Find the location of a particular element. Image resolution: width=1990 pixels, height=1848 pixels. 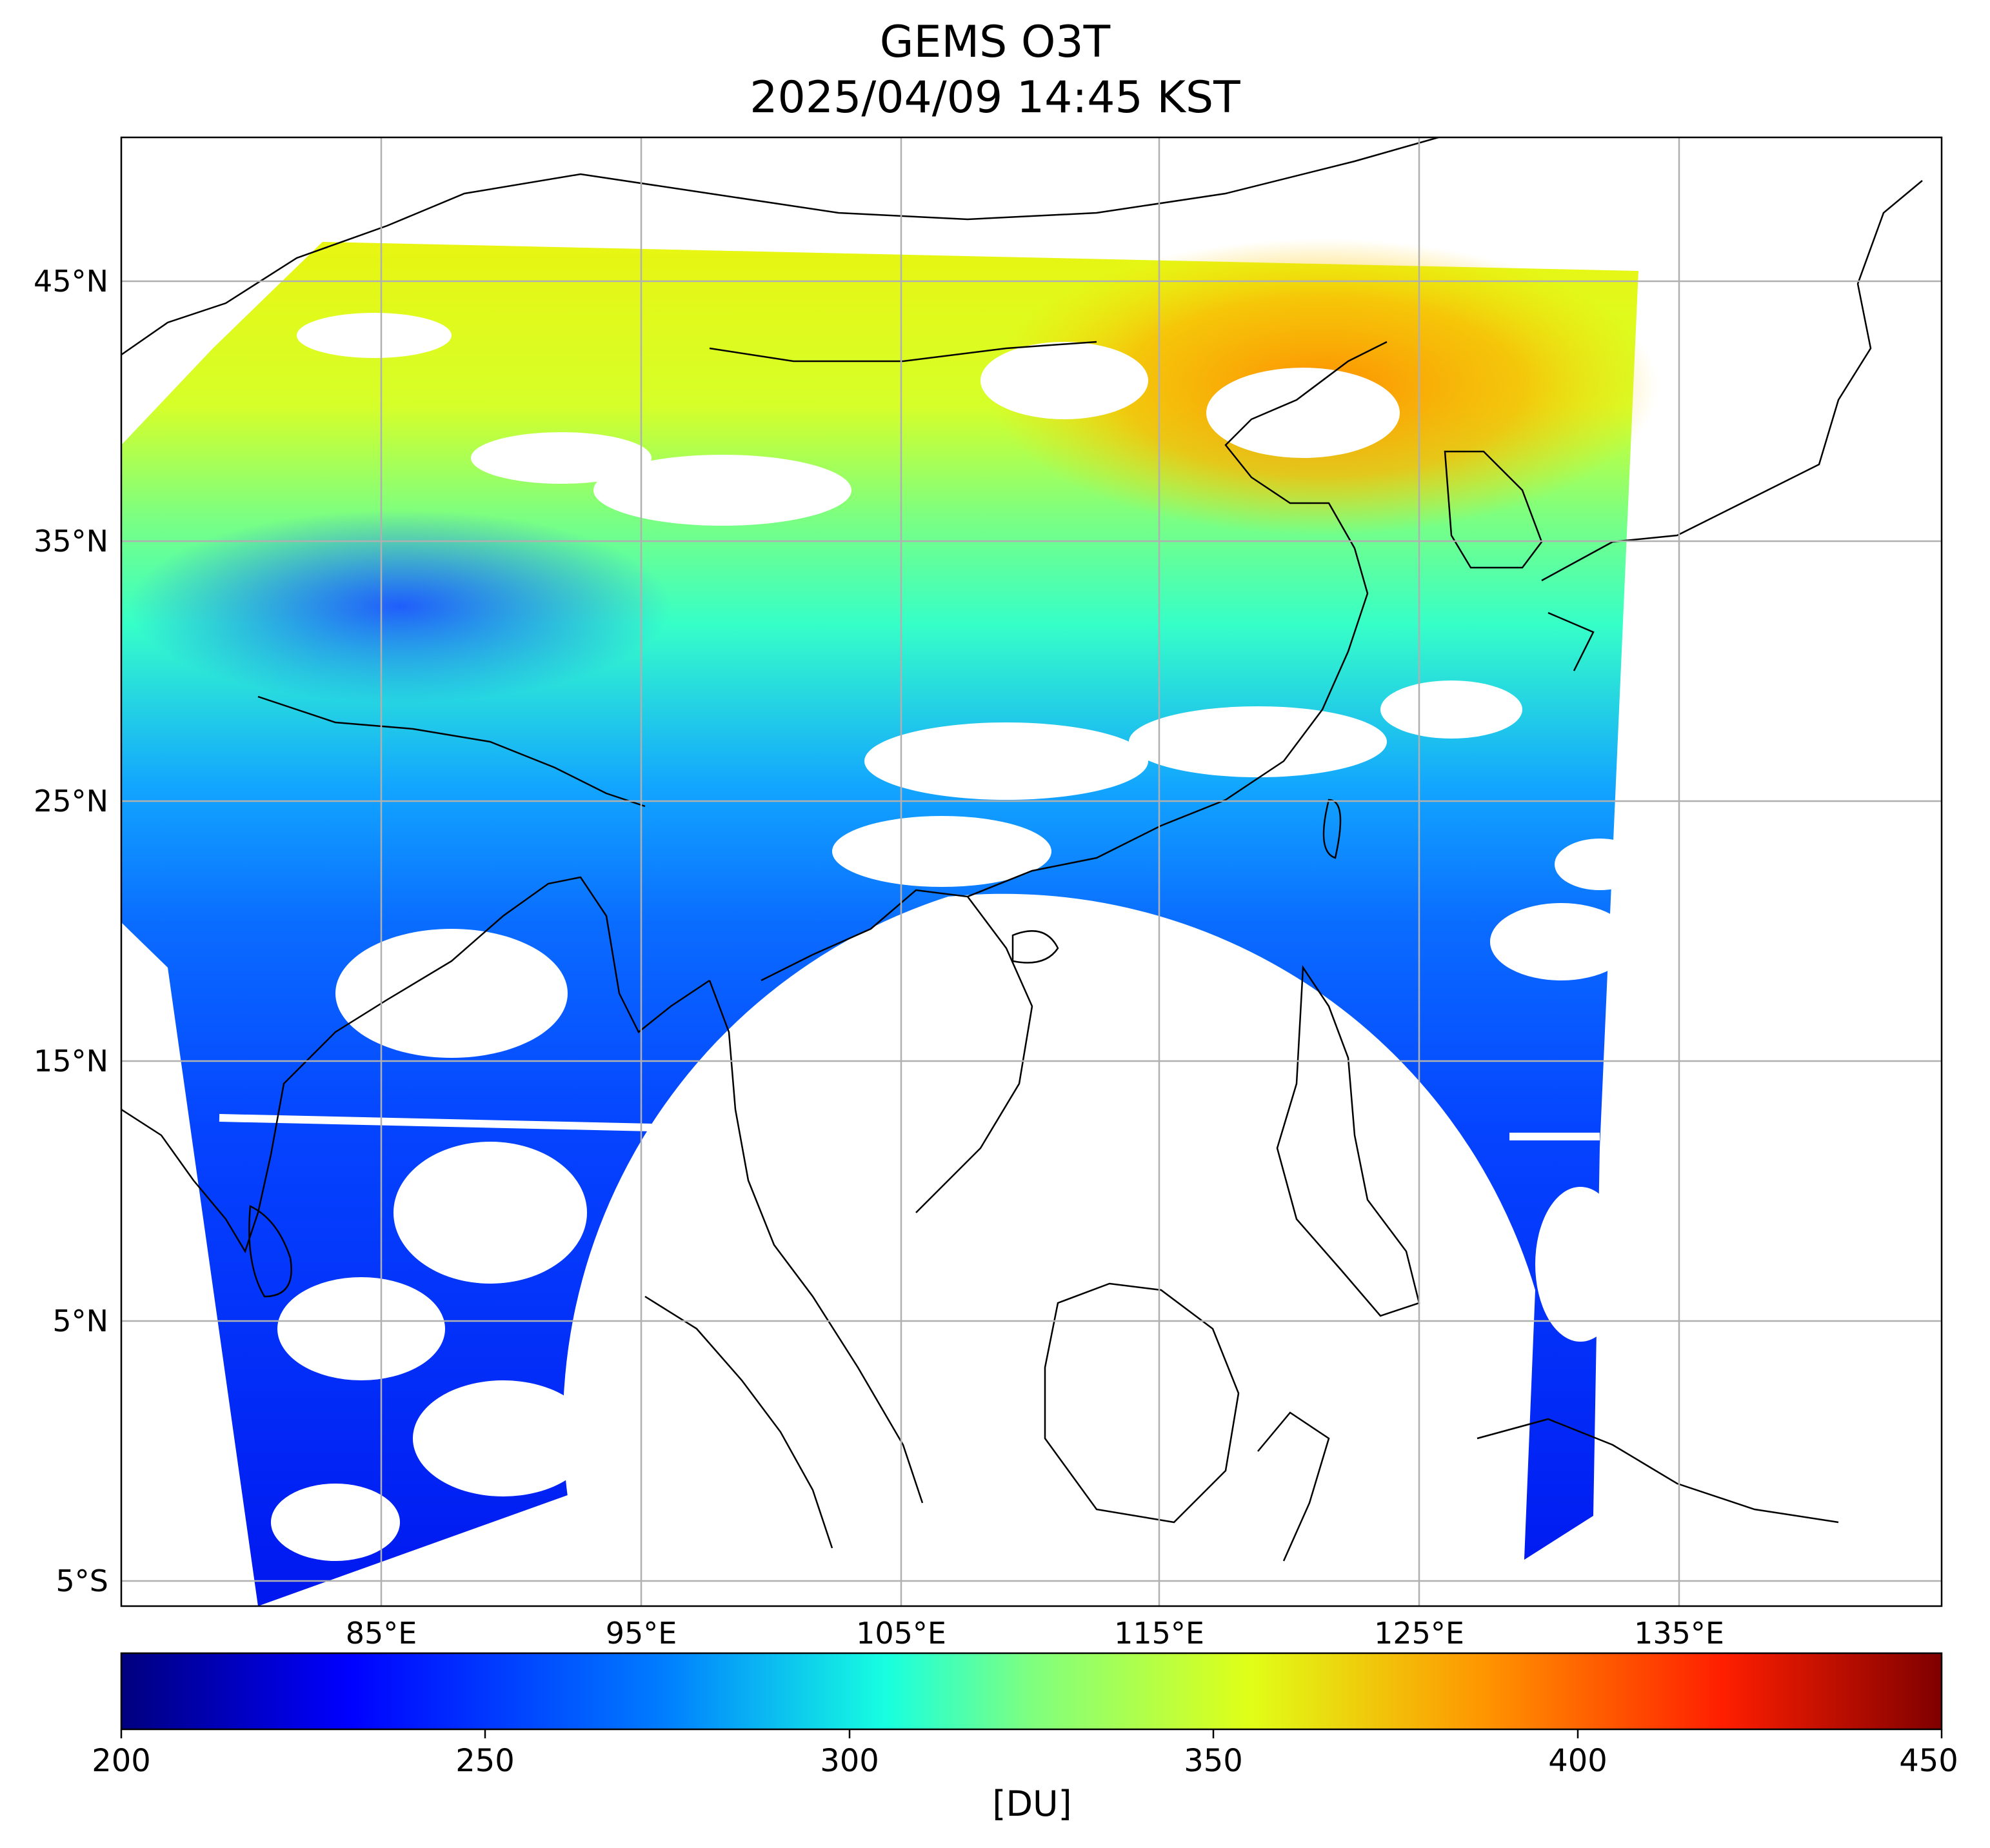

map-subtitle: 2025/04/09 14:45 KST is located at coordinates (995, 97).